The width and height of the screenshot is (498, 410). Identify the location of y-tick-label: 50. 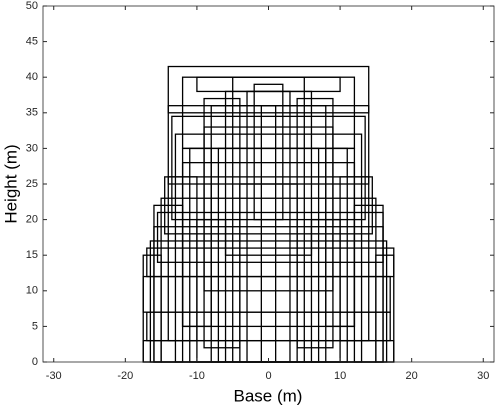
(32, 6).